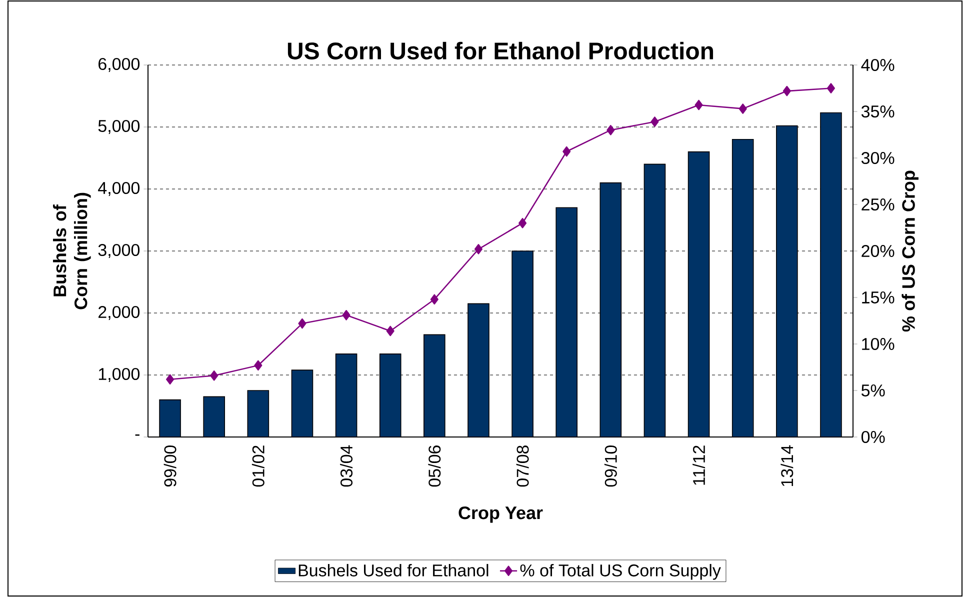 The width and height of the screenshot is (969, 597). What do you see at coordinates (119, 189) in the screenshot?
I see `y-tick-label: 4,000` at bounding box center [119, 189].